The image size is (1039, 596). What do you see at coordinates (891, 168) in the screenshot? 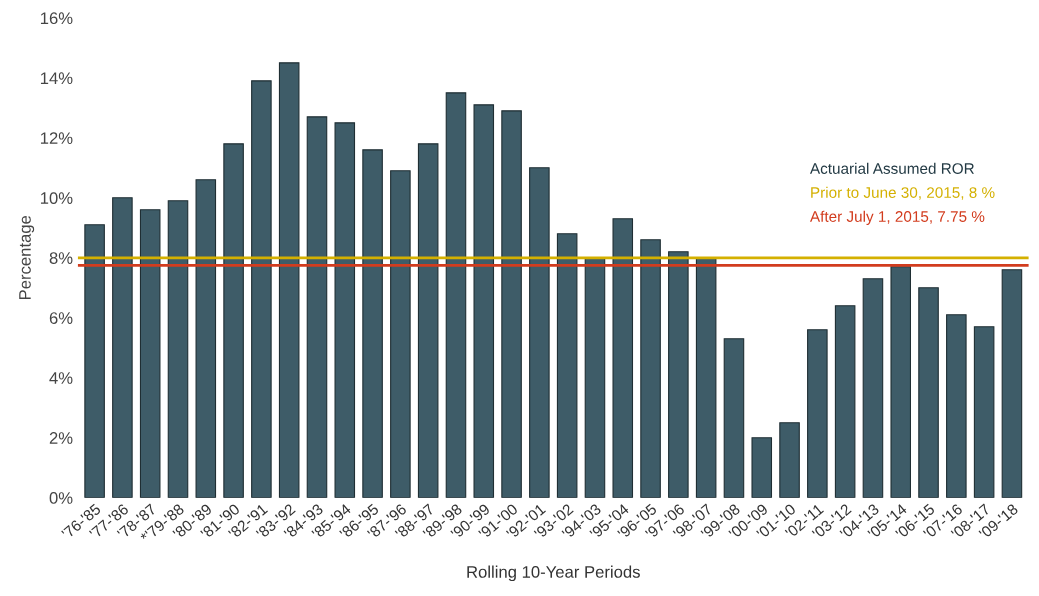
I see `annotation: Actuarial Assumed ROR` at bounding box center [891, 168].